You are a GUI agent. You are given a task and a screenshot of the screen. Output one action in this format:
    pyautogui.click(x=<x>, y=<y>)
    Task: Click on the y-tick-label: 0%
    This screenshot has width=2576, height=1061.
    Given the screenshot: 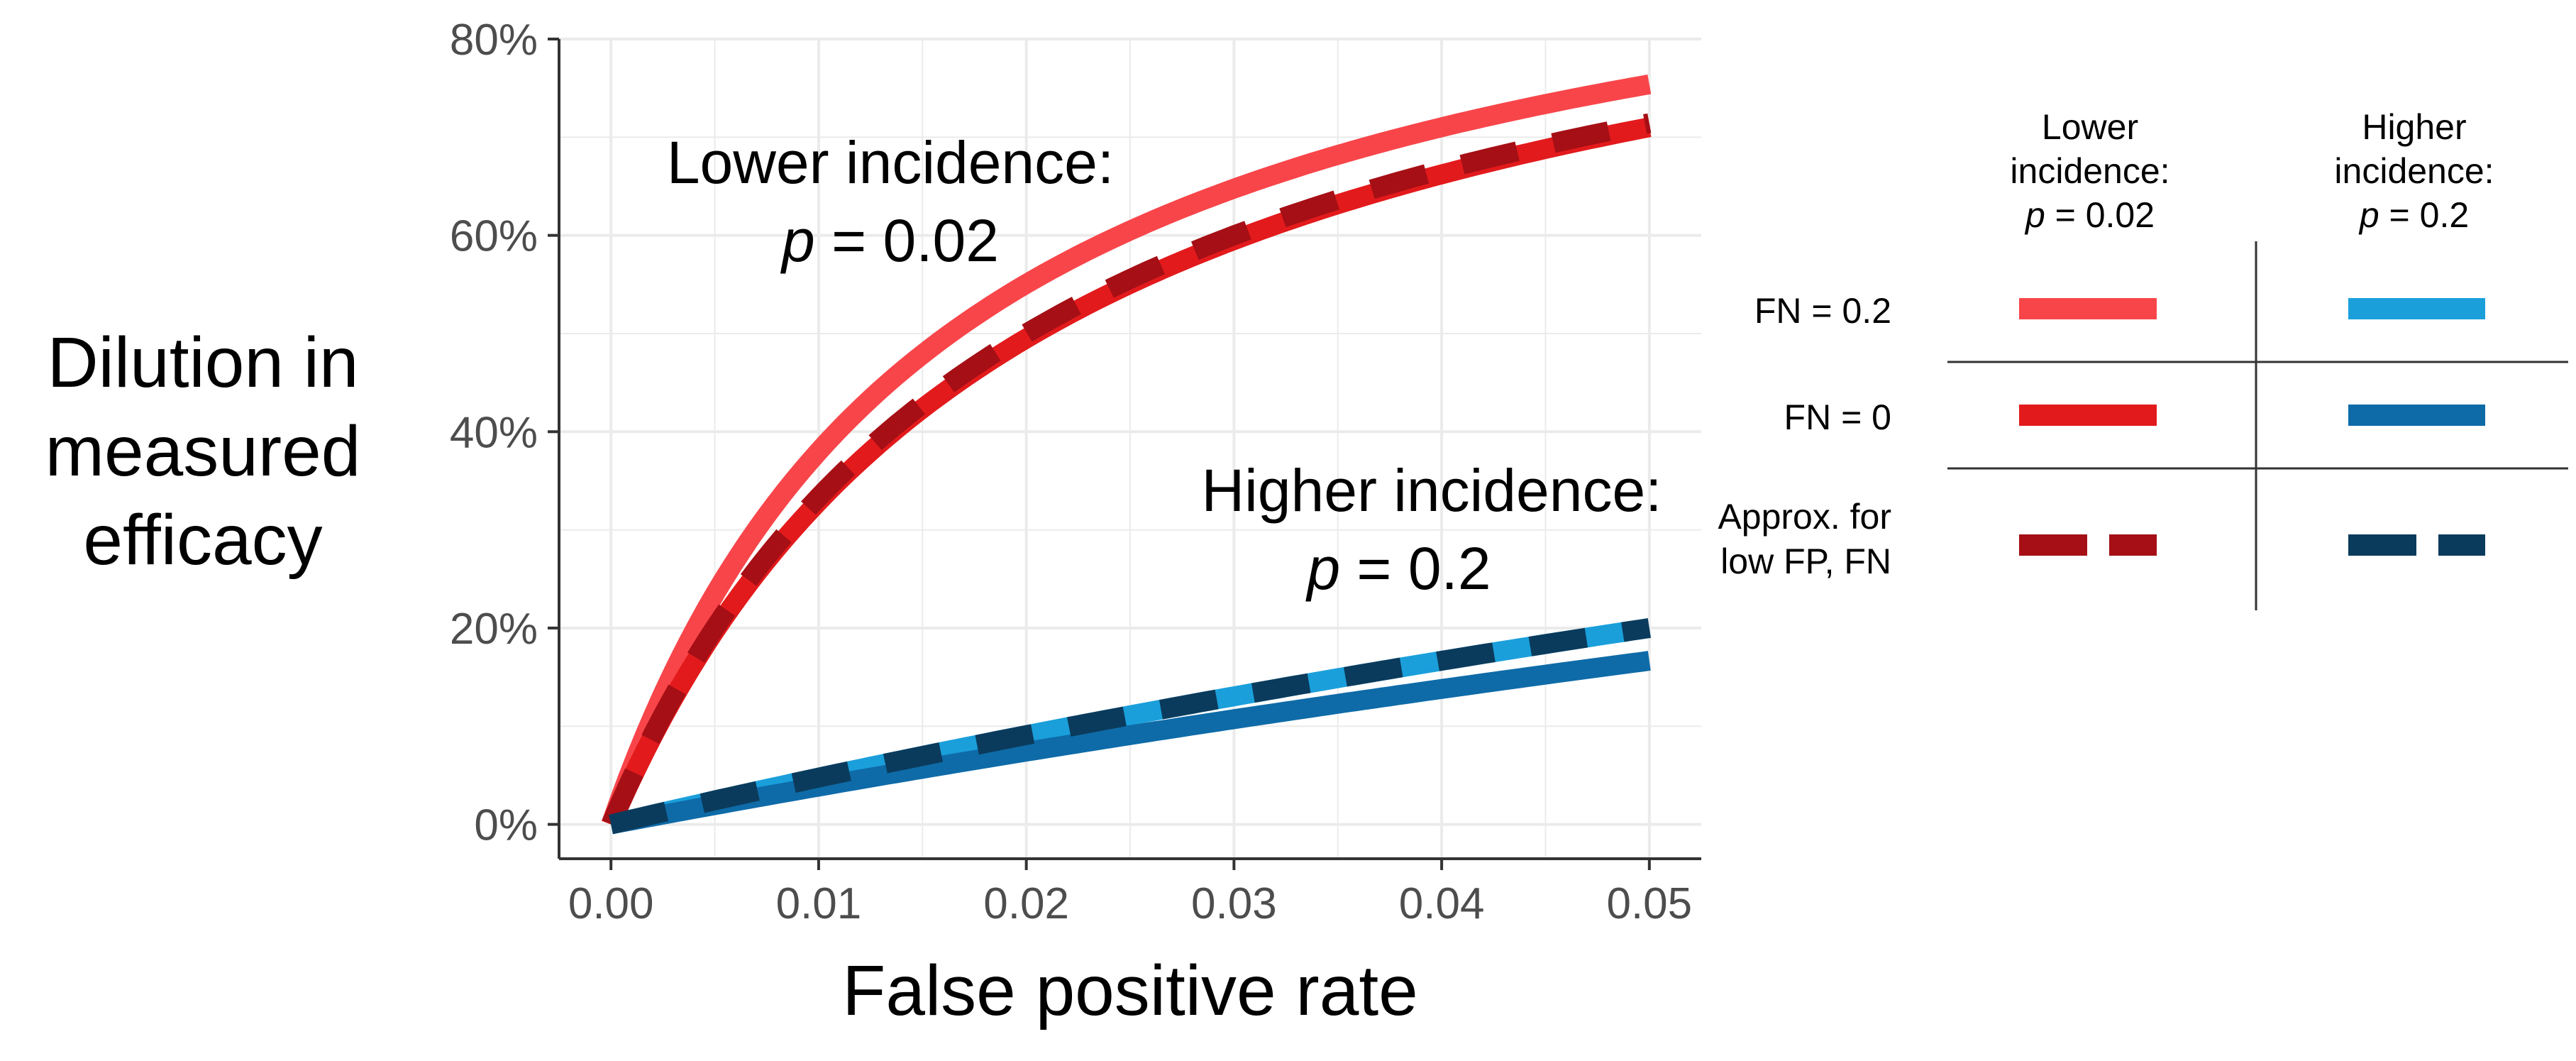 What is the action you would take?
    pyautogui.click(x=506, y=825)
    